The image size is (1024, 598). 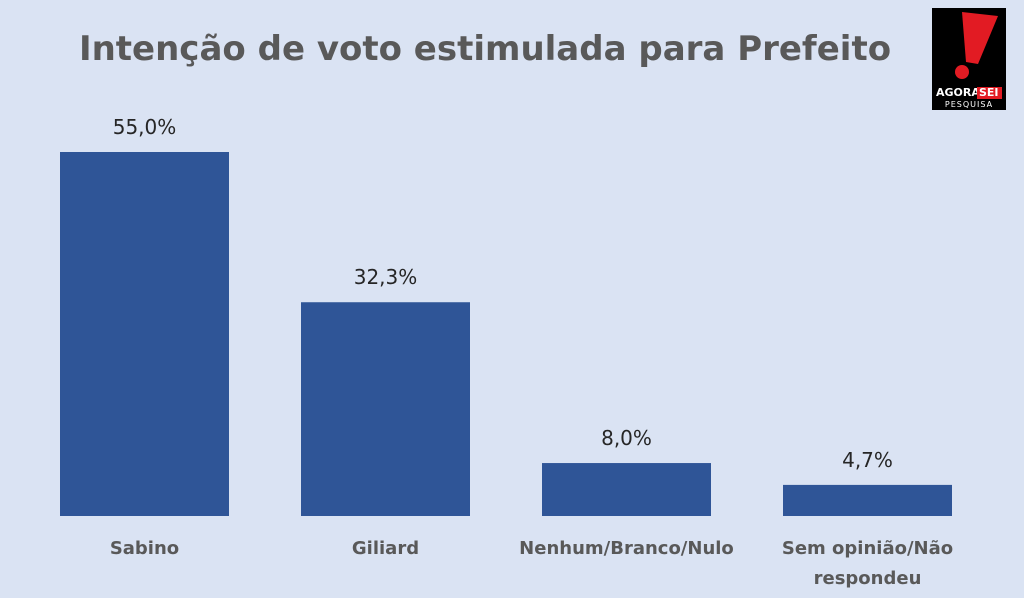 What do you see at coordinates (958, 92) in the screenshot?
I see `logo-text: AGORA` at bounding box center [958, 92].